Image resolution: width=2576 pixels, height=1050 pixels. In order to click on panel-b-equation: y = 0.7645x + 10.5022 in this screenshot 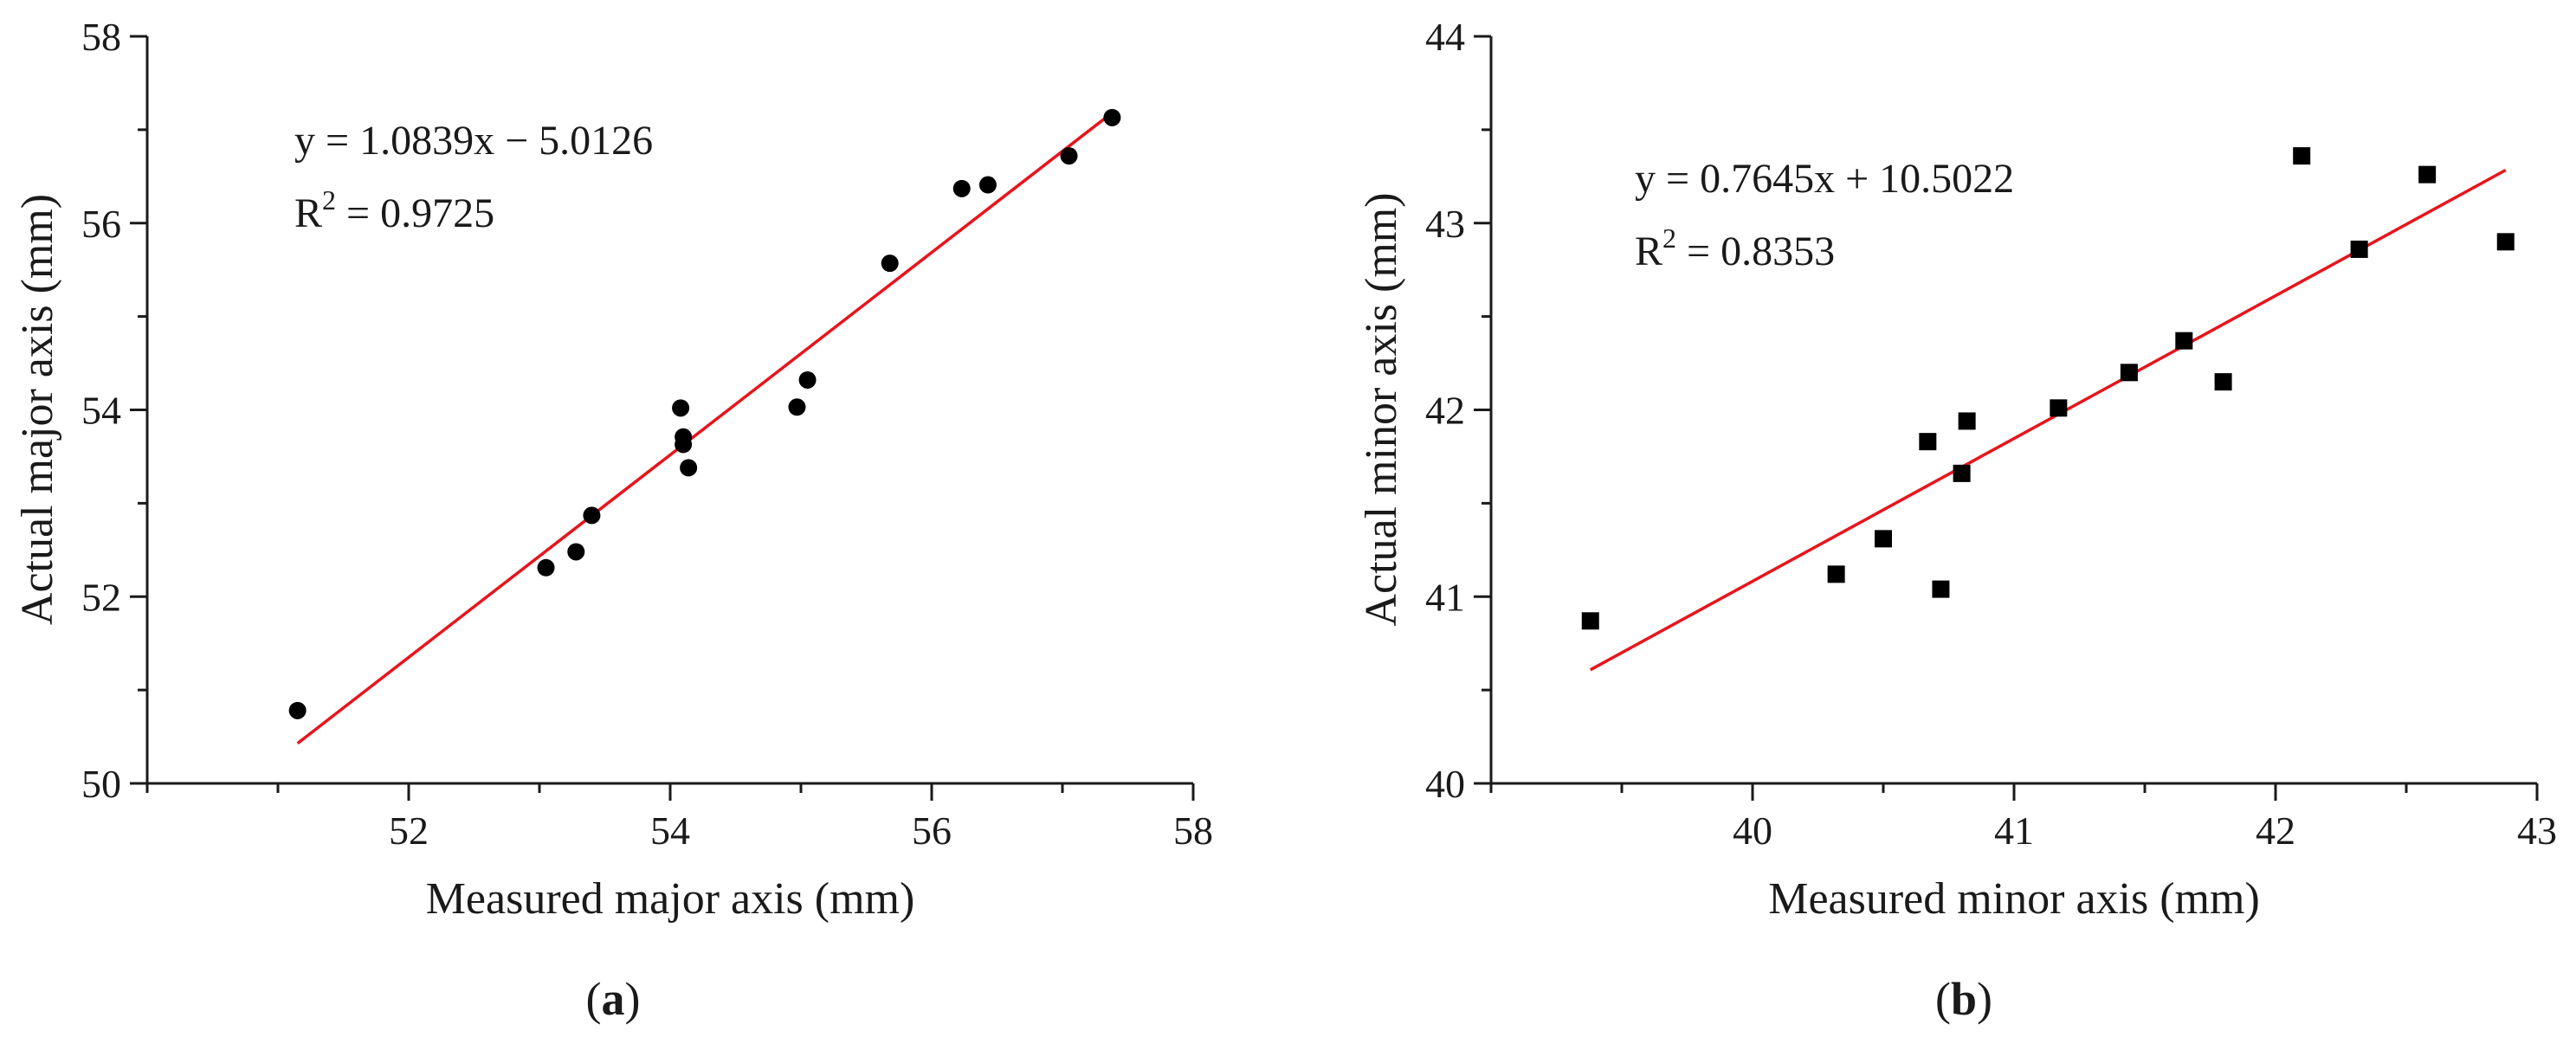, I will do `click(1825, 179)`.